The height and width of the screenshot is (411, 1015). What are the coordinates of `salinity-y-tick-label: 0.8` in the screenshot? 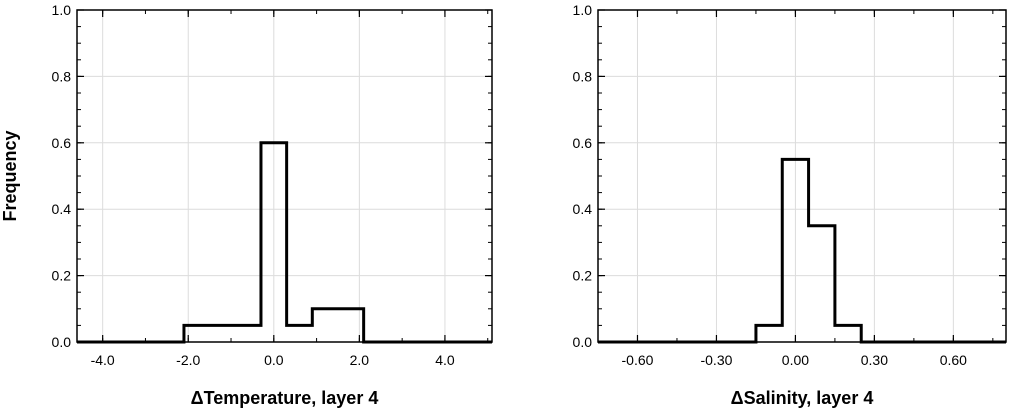 It's located at (583, 76).